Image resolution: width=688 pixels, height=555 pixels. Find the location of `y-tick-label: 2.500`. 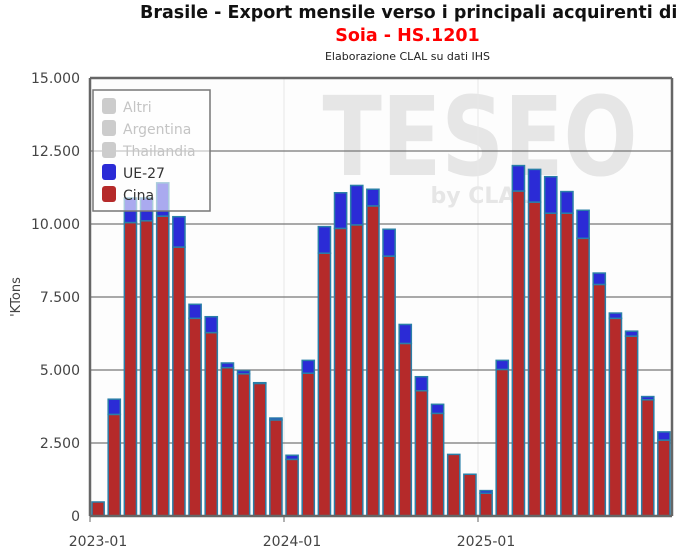

y-tick-label: 2.500 is located at coordinates (60, 444).